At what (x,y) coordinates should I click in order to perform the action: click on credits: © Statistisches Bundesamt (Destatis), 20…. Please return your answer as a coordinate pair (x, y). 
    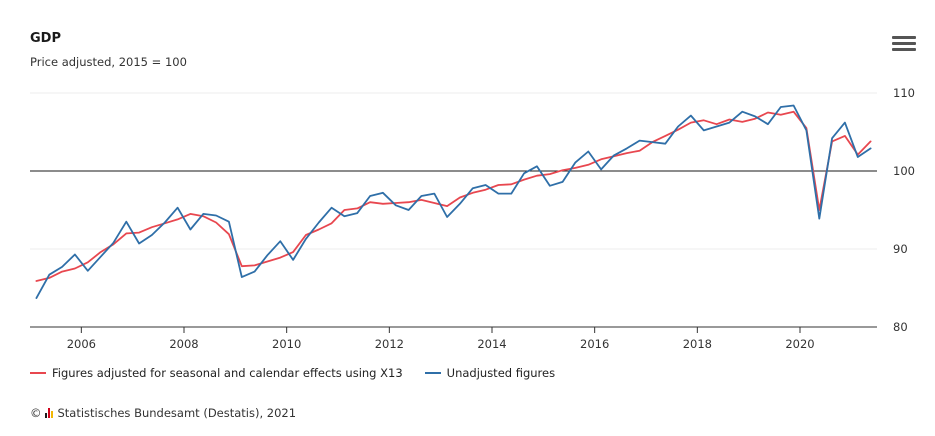
    Looking at the image, I should click on (163, 413).